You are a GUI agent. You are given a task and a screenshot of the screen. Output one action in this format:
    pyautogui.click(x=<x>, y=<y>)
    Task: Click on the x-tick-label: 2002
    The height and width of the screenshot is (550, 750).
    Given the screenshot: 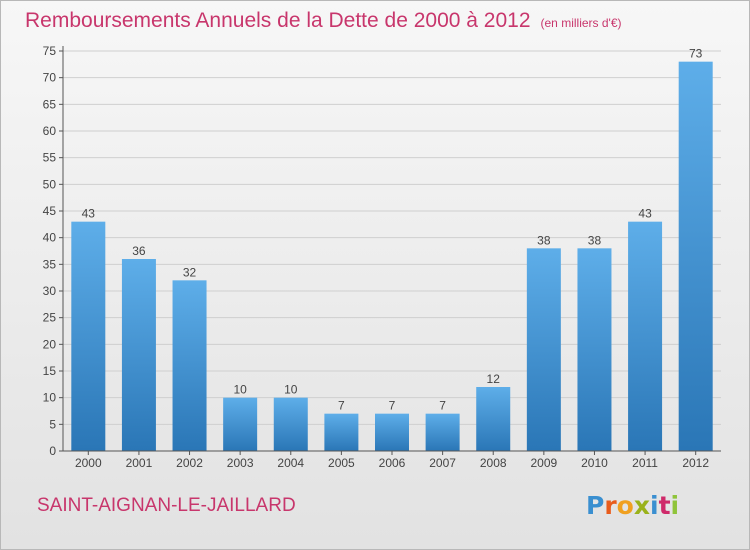 What is the action you would take?
    pyautogui.click(x=189, y=463)
    